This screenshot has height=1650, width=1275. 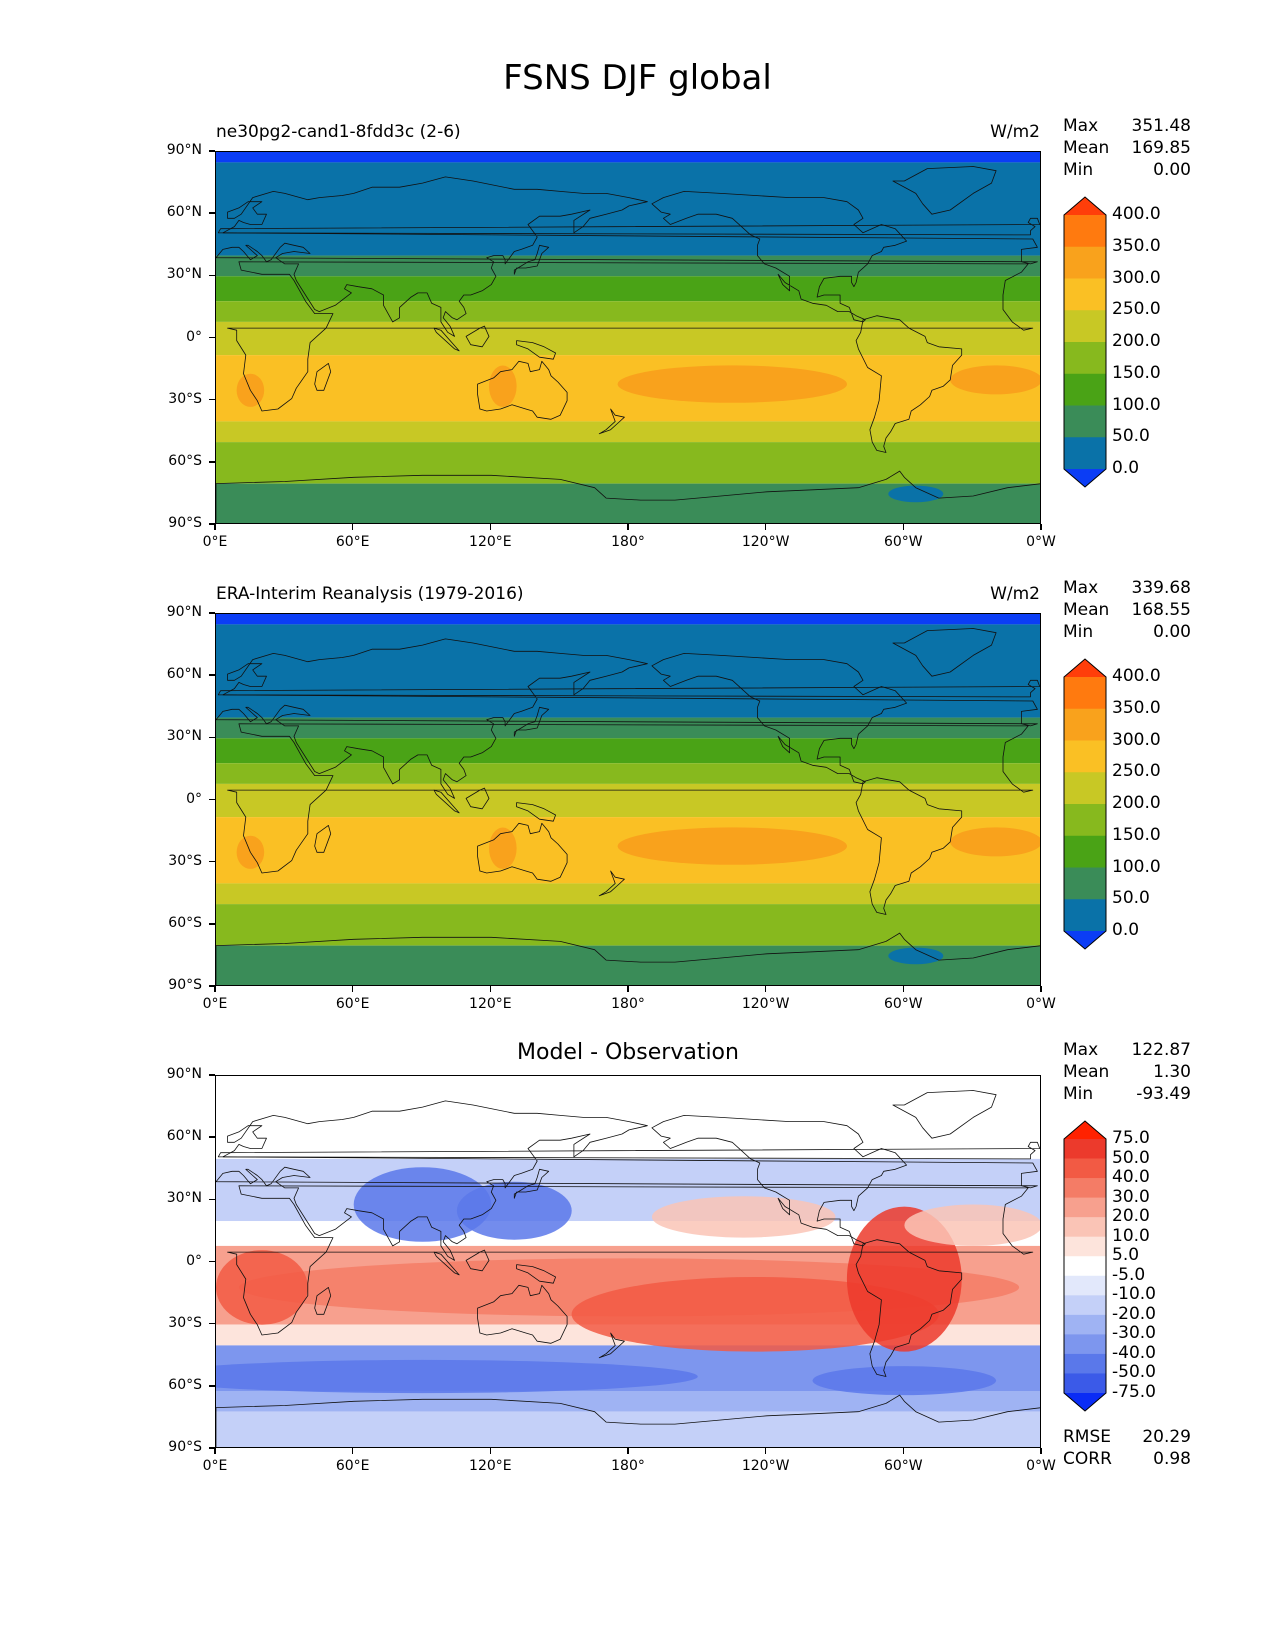 I want to click on bottom-stats-block: RMSE 20.29 CORR 0.98, so click(x=1127, y=1448).